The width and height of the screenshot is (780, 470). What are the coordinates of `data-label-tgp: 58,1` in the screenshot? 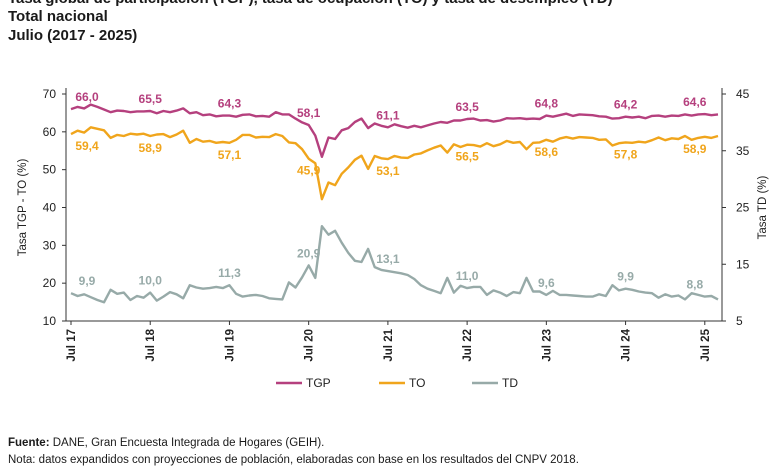 It's located at (309, 113).